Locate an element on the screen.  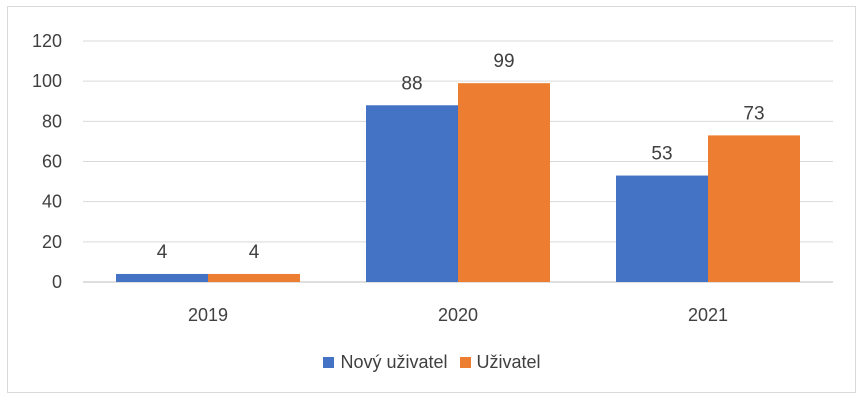
legend: Nový uživatel Uživatel is located at coordinates (432, 362).